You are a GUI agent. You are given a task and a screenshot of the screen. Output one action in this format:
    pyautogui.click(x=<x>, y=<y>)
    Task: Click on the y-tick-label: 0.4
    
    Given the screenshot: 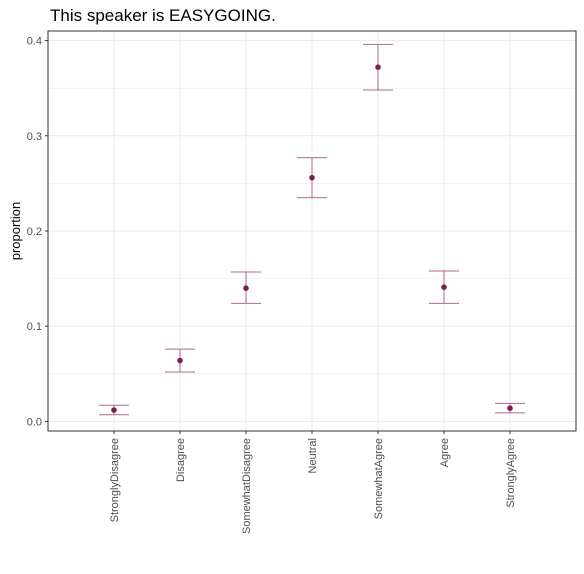 What is the action you would take?
    pyautogui.click(x=34, y=42)
    